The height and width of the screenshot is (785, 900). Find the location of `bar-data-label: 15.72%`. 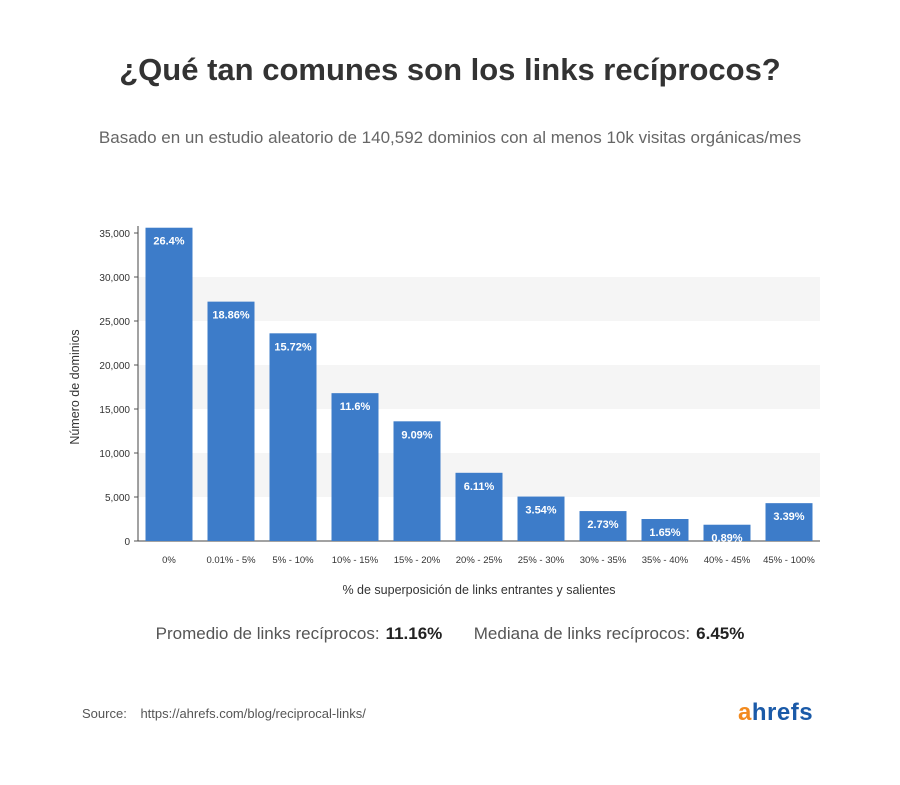

bar-data-label: 15.72% is located at coordinates (293, 347).